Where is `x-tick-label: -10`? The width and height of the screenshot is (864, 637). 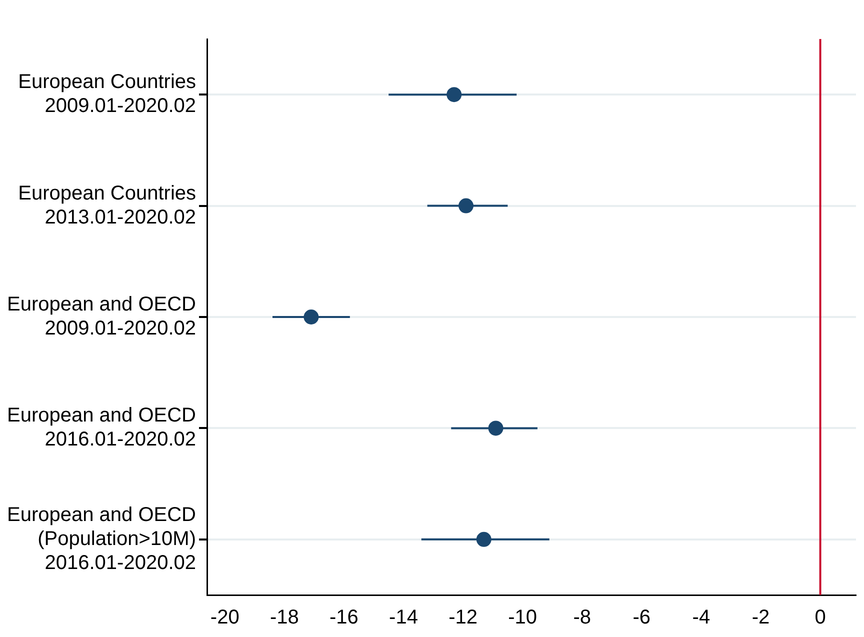 x-tick-label: -10 is located at coordinates (523, 617).